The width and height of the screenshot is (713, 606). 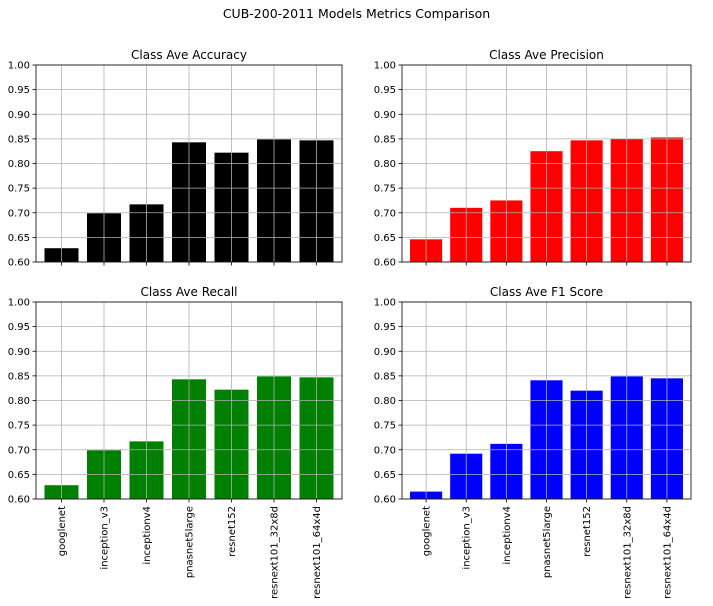 What do you see at coordinates (189, 55) in the screenshot?
I see `subplot-title: Class Ave Accuracy` at bounding box center [189, 55].